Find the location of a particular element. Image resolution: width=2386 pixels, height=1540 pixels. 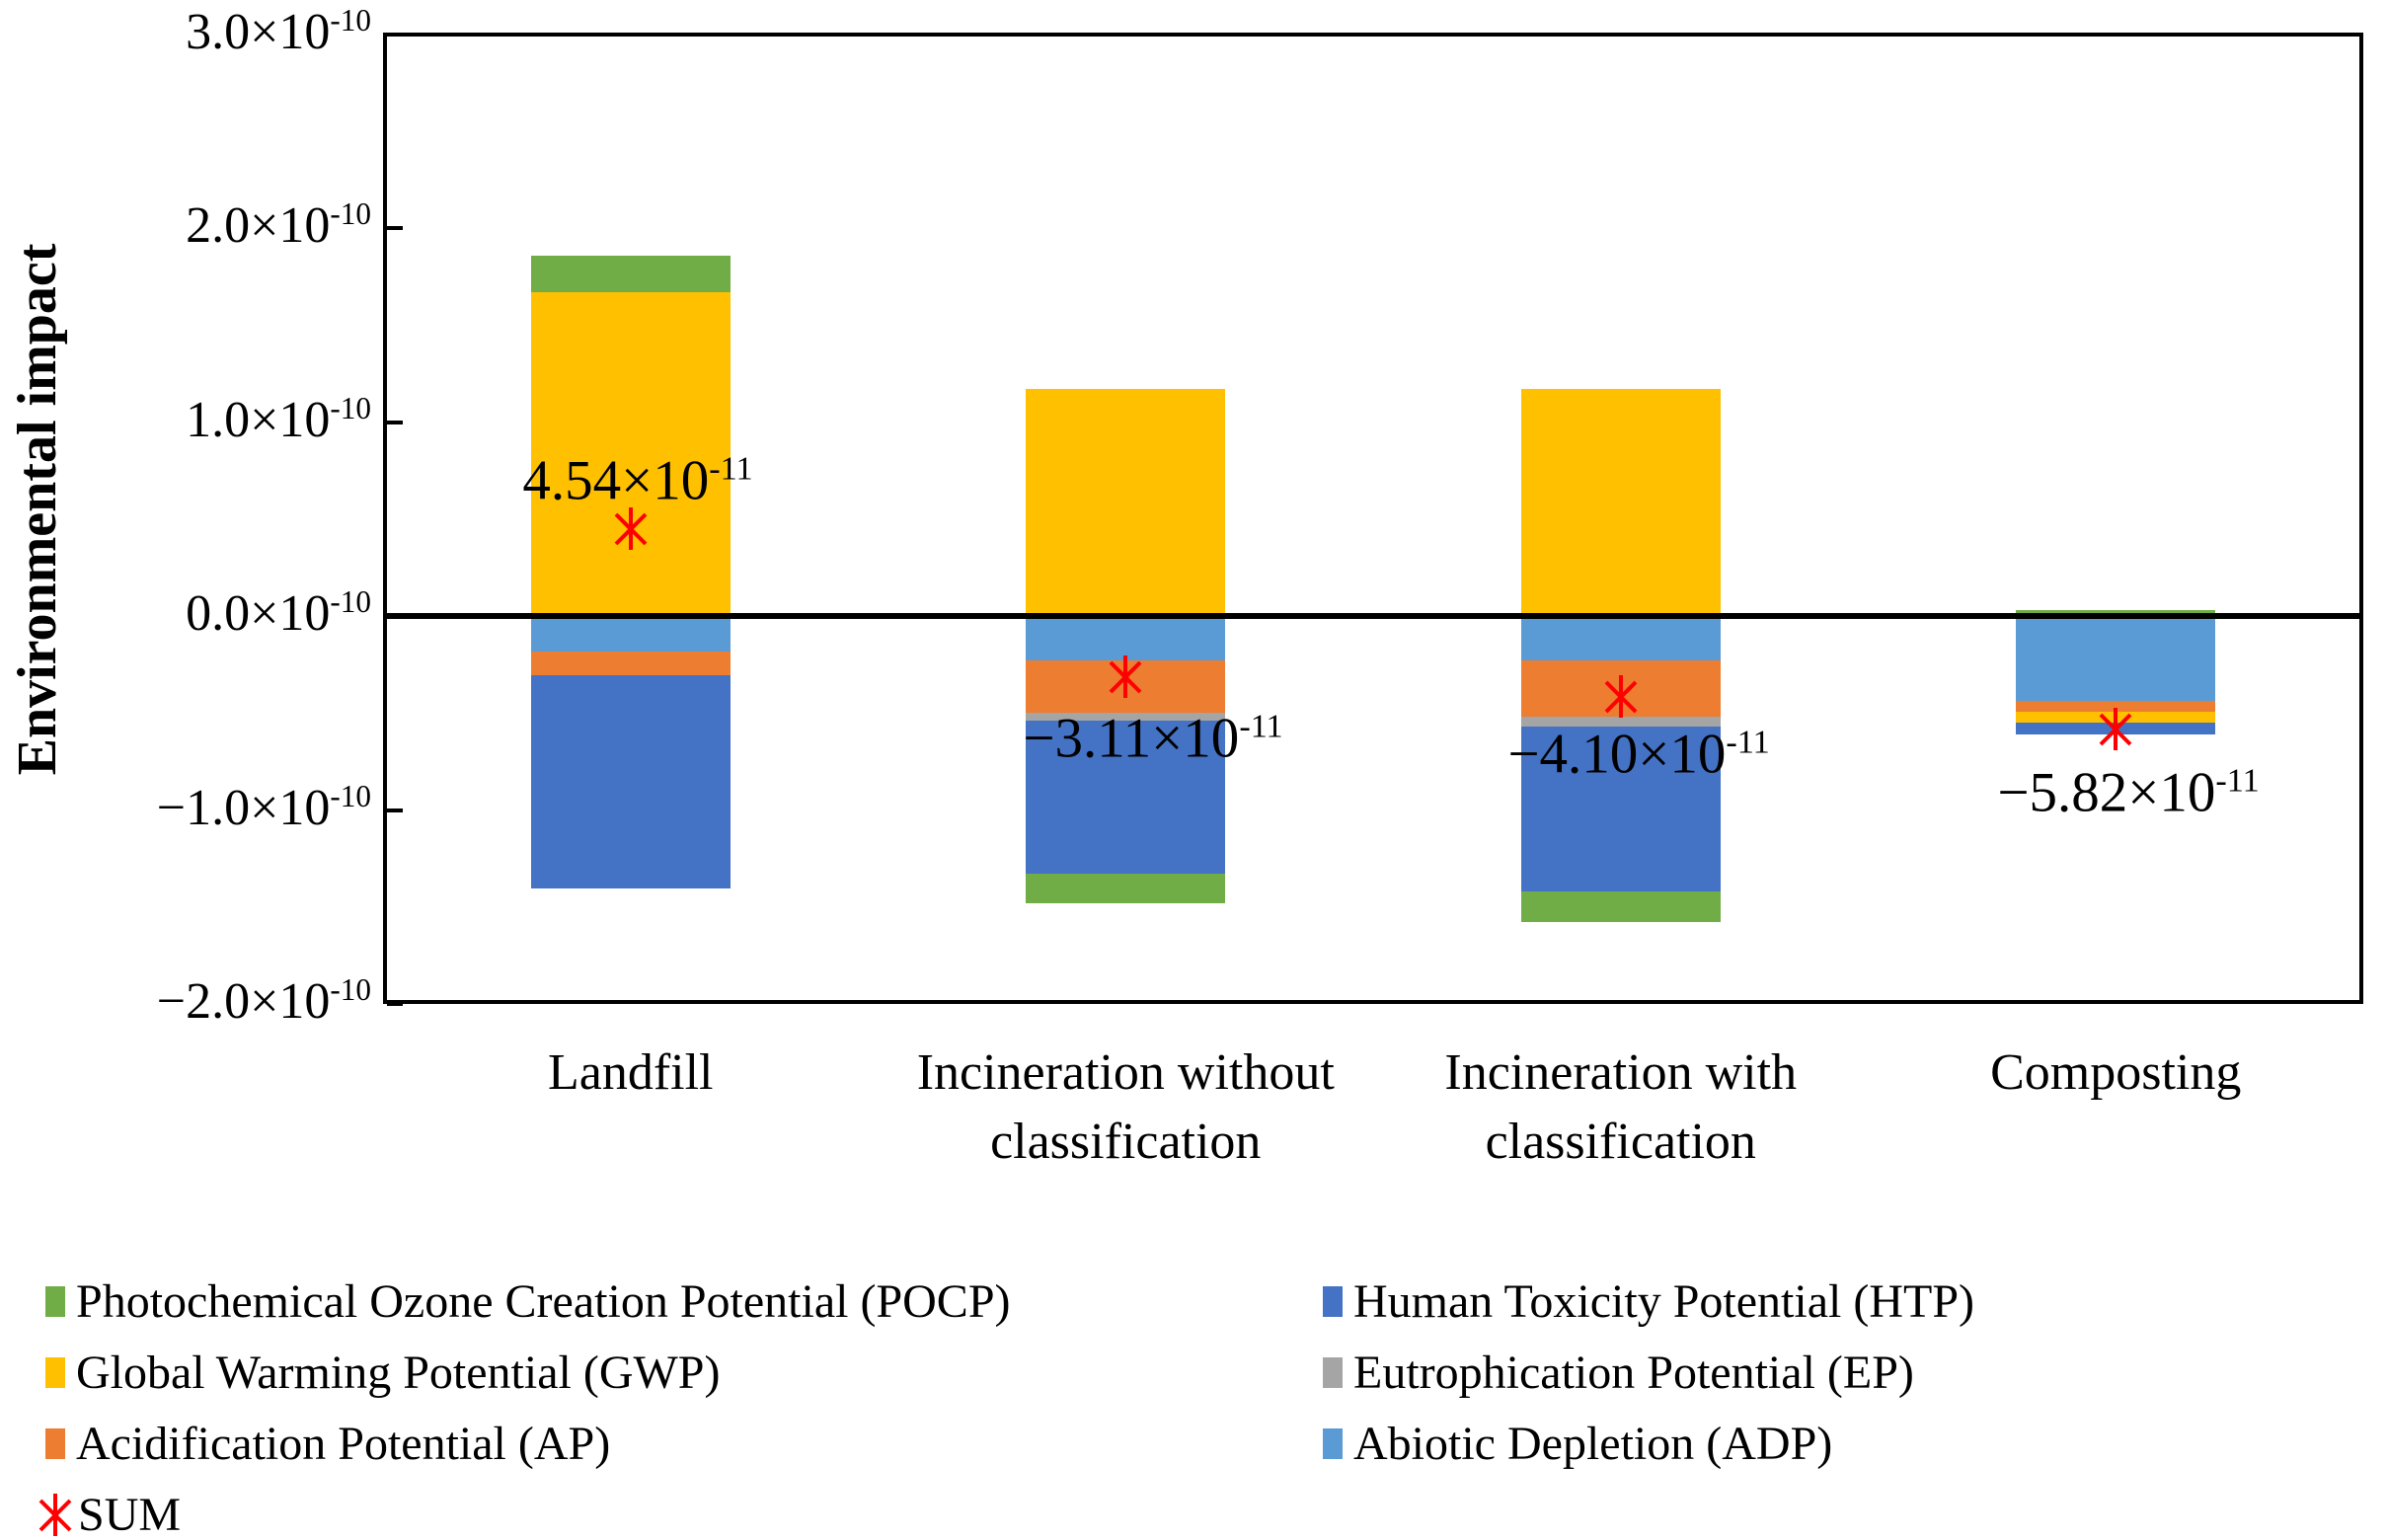

sum-value-label: 4.54×10⁻¹¹ is located at coordinates (637, 480).